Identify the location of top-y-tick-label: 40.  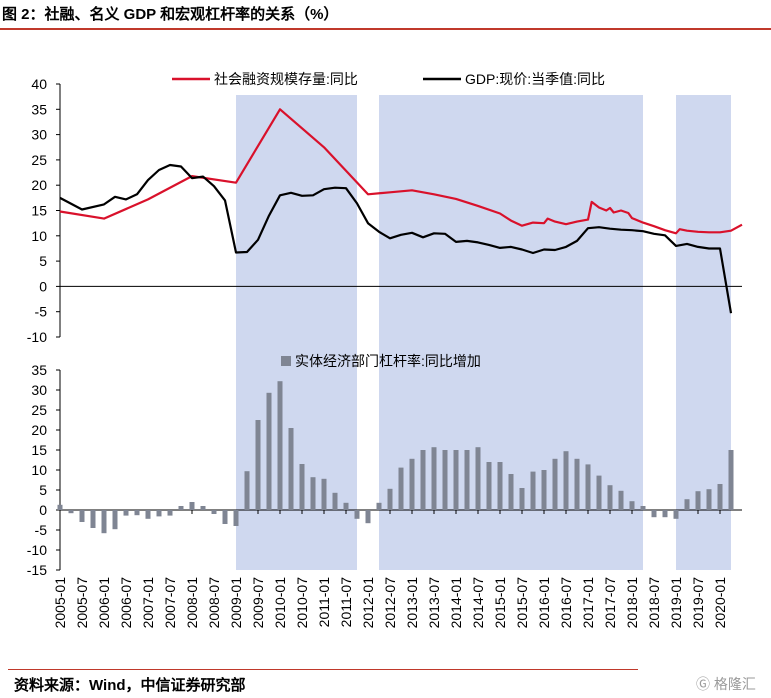
(39, 84).